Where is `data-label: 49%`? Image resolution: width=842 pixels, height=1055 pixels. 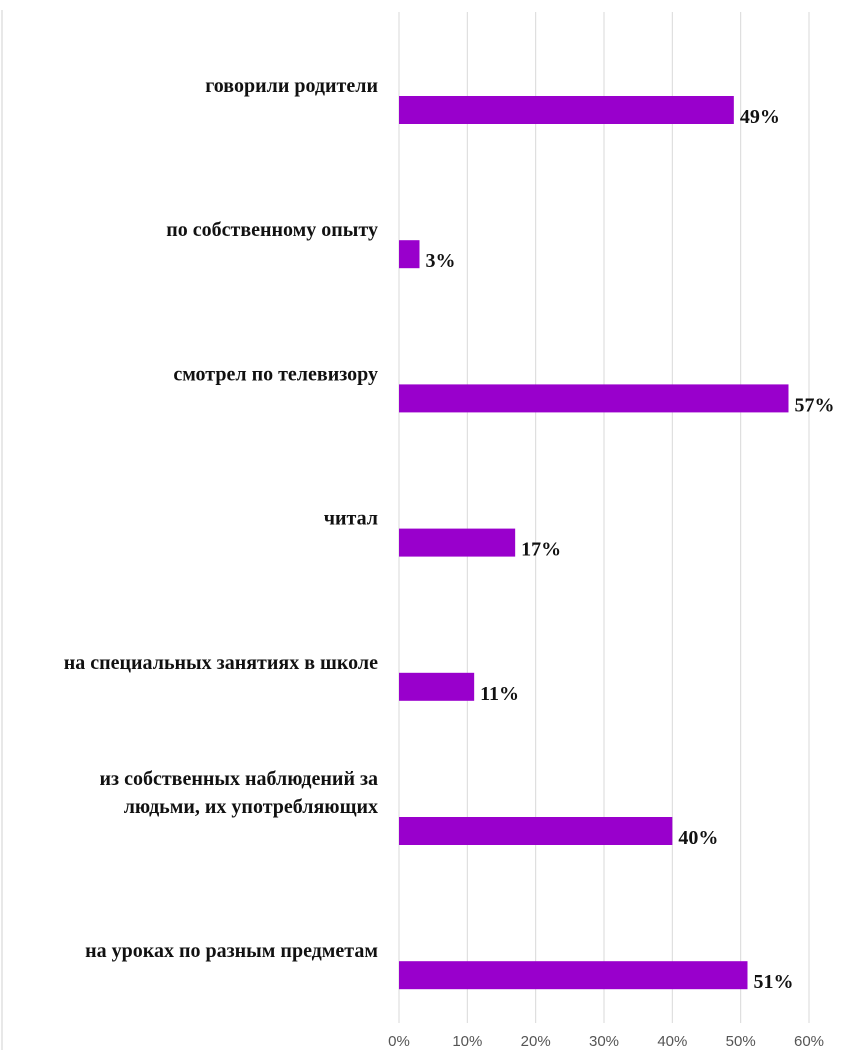
data-label: 49% is located at coordinates (760, 117).